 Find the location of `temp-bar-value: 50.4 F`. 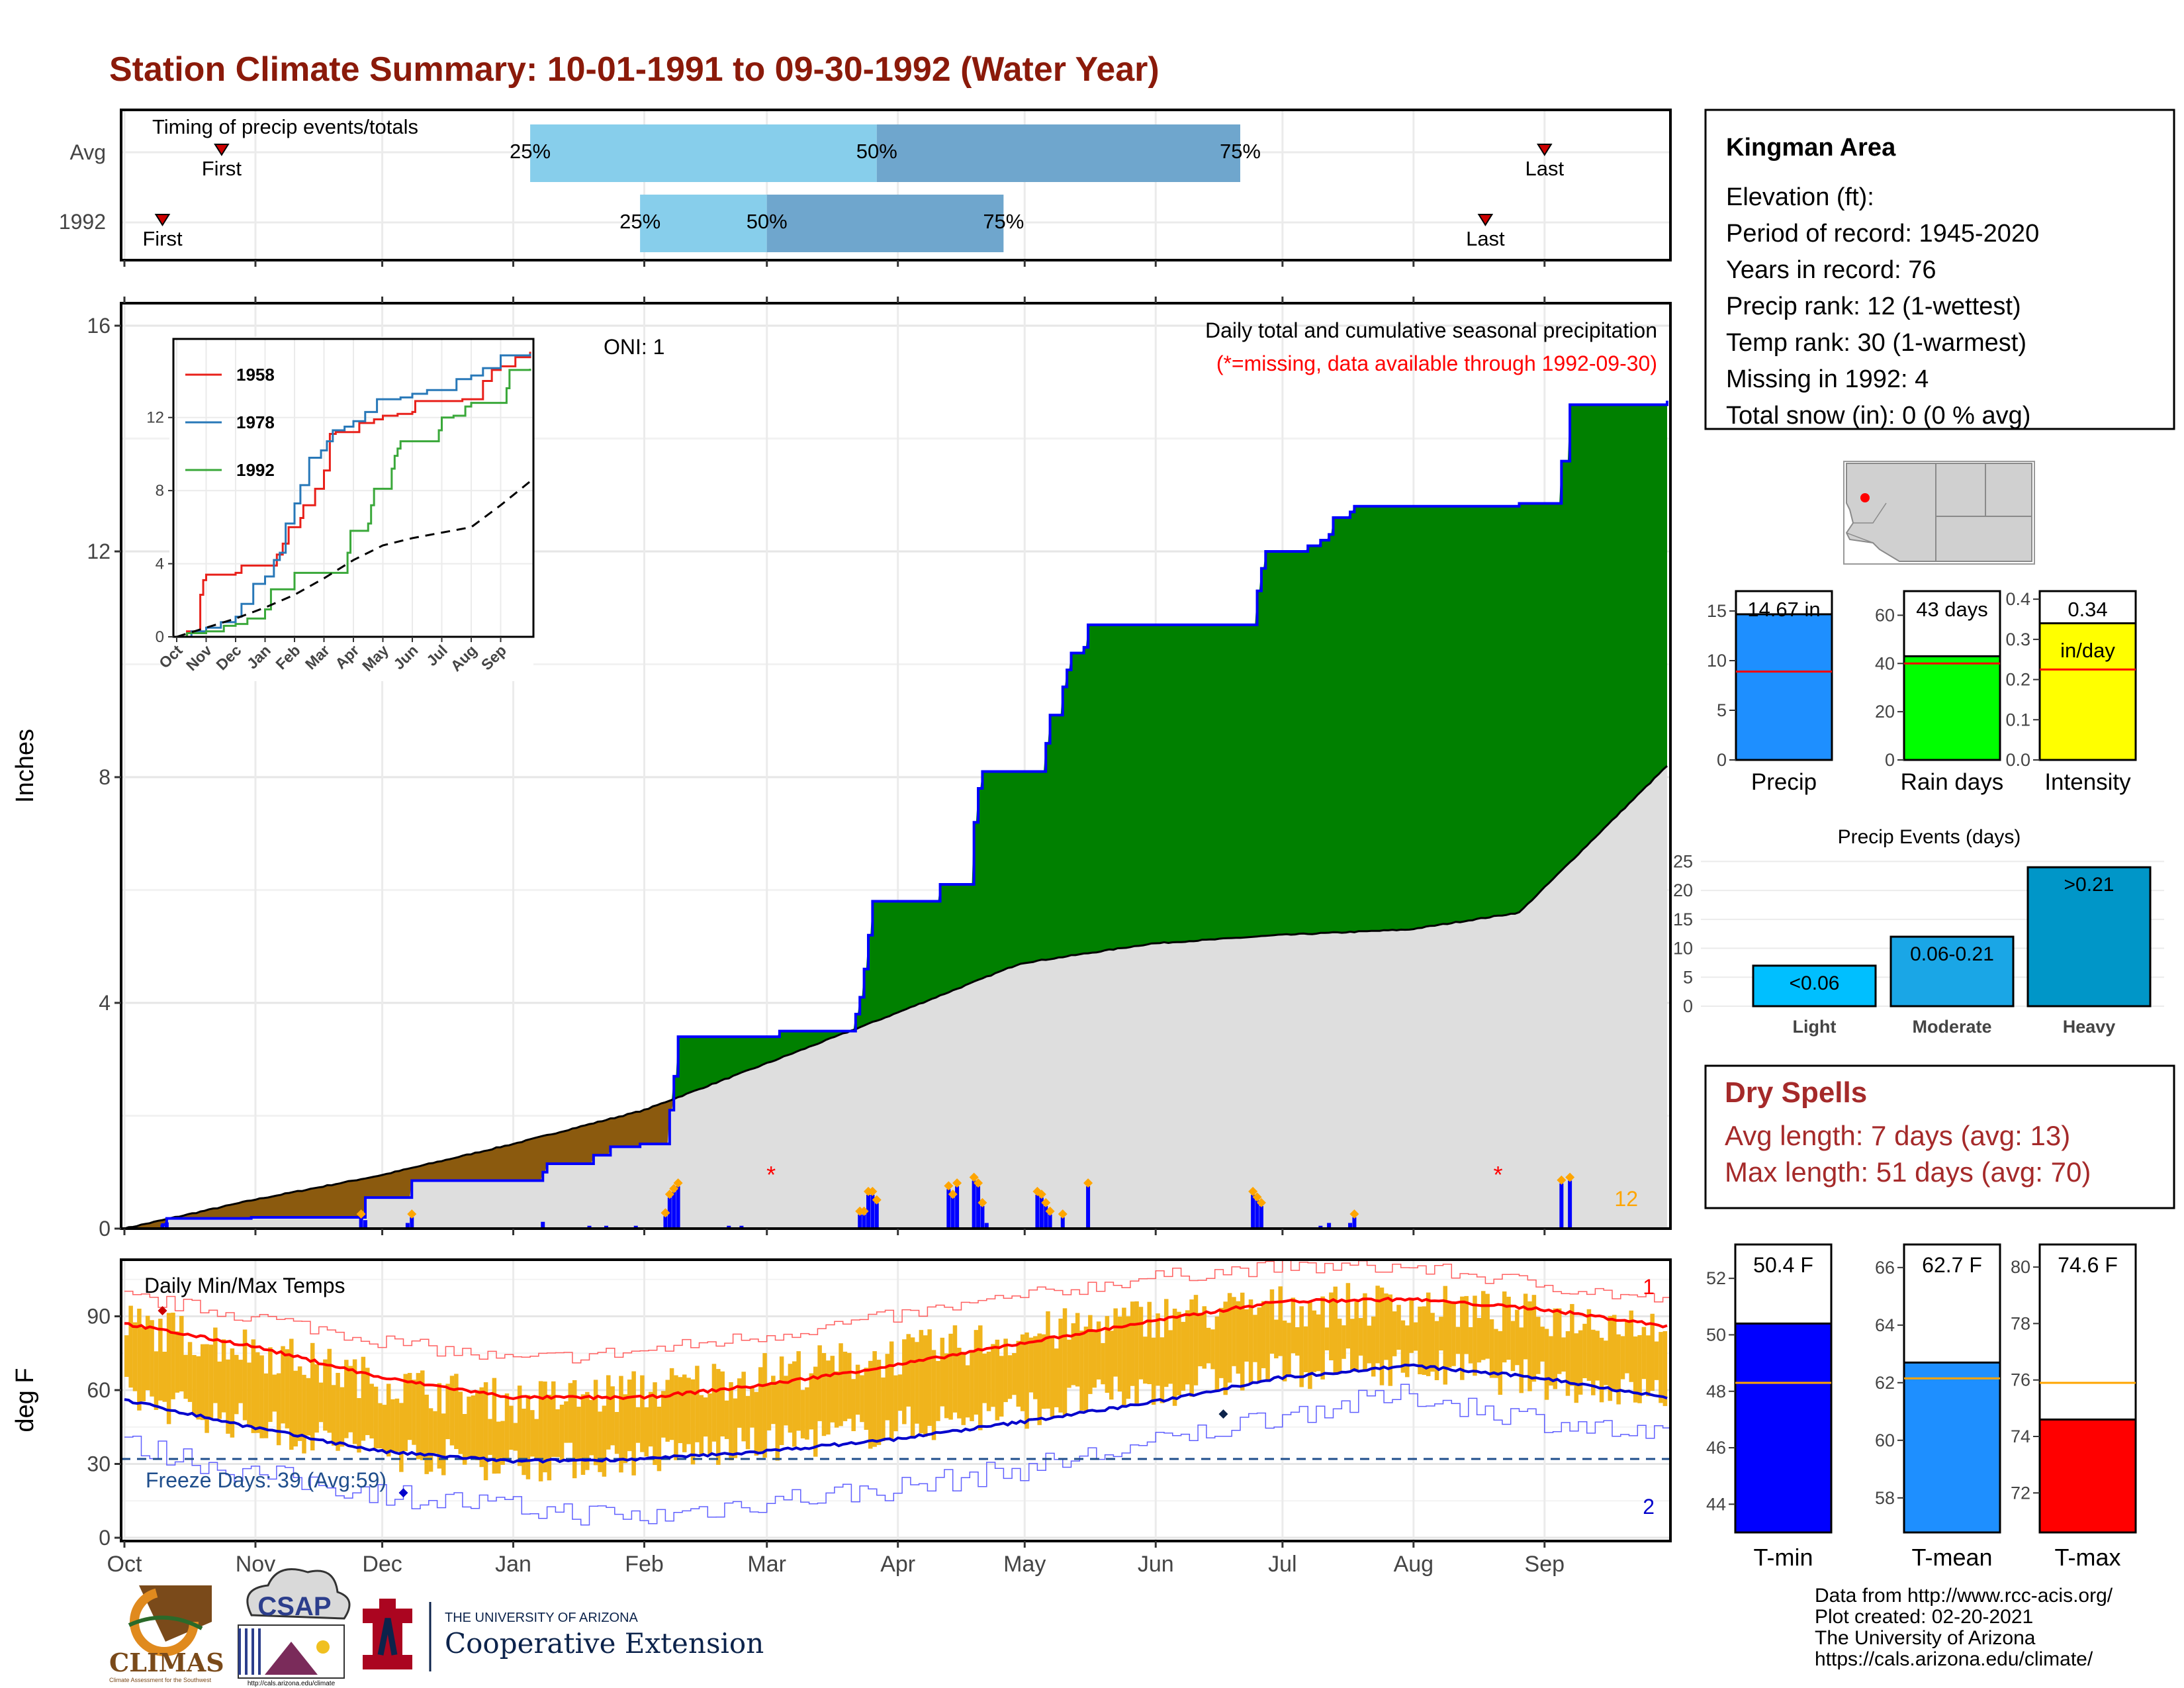

temp-bar-value: 50.4 F is located at coordinates (1783, 1265).